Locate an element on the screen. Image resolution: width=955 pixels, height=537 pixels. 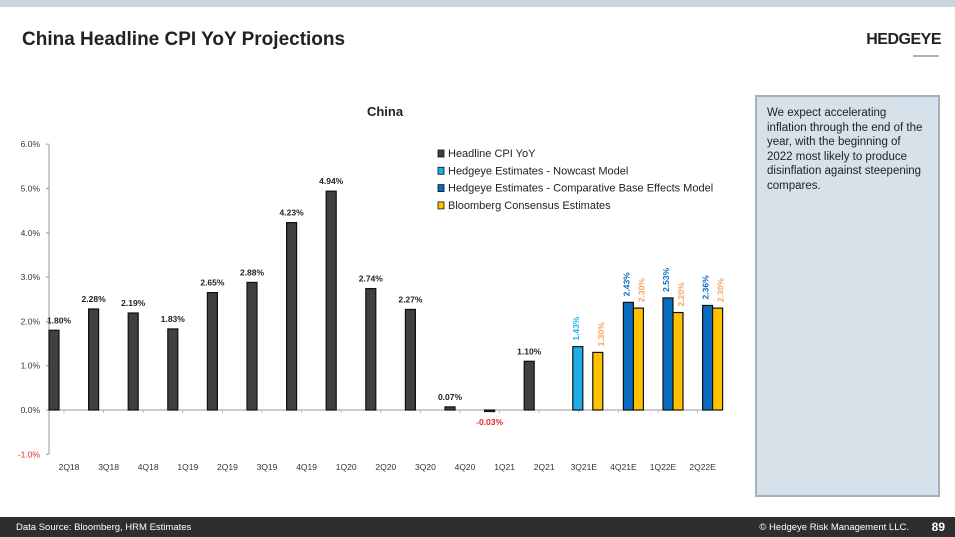
page-title: China Headline CPI YoY Projections is located at coordinates (184, 39).